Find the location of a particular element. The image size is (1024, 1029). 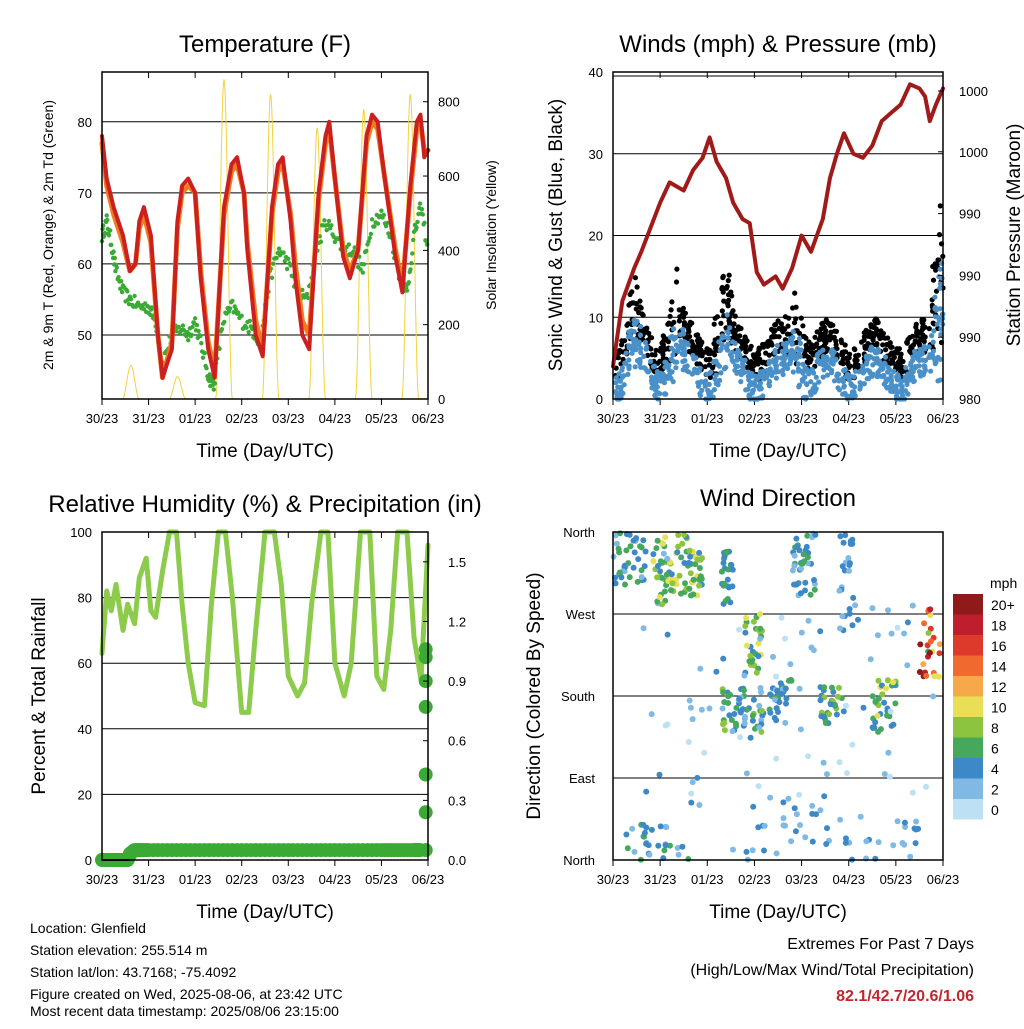

chart-title: Wind Direction is located at coordinates (778, 498).